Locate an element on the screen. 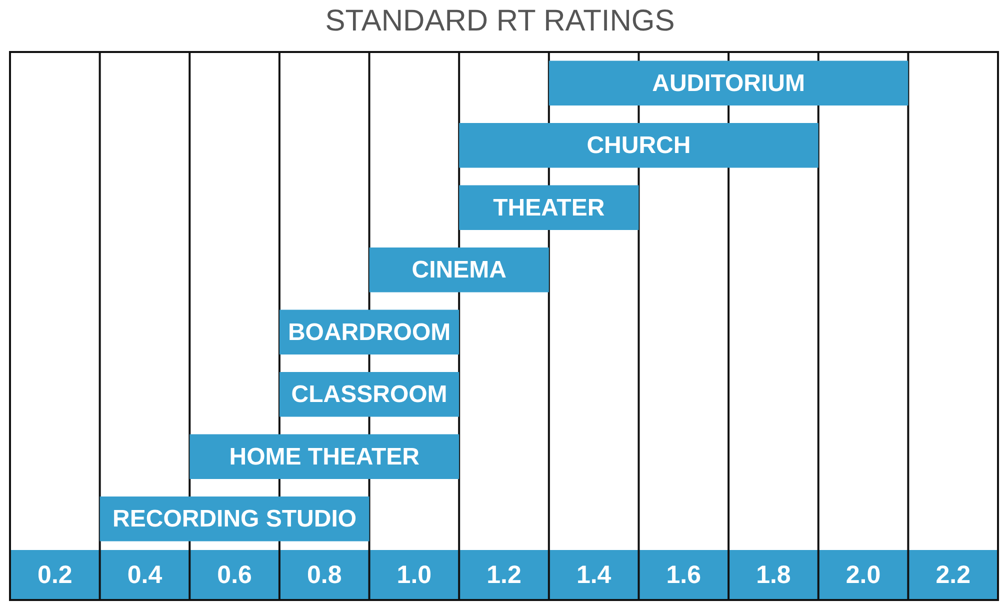  x-tick-label: 1.6 is located at coordinates (684, 574).